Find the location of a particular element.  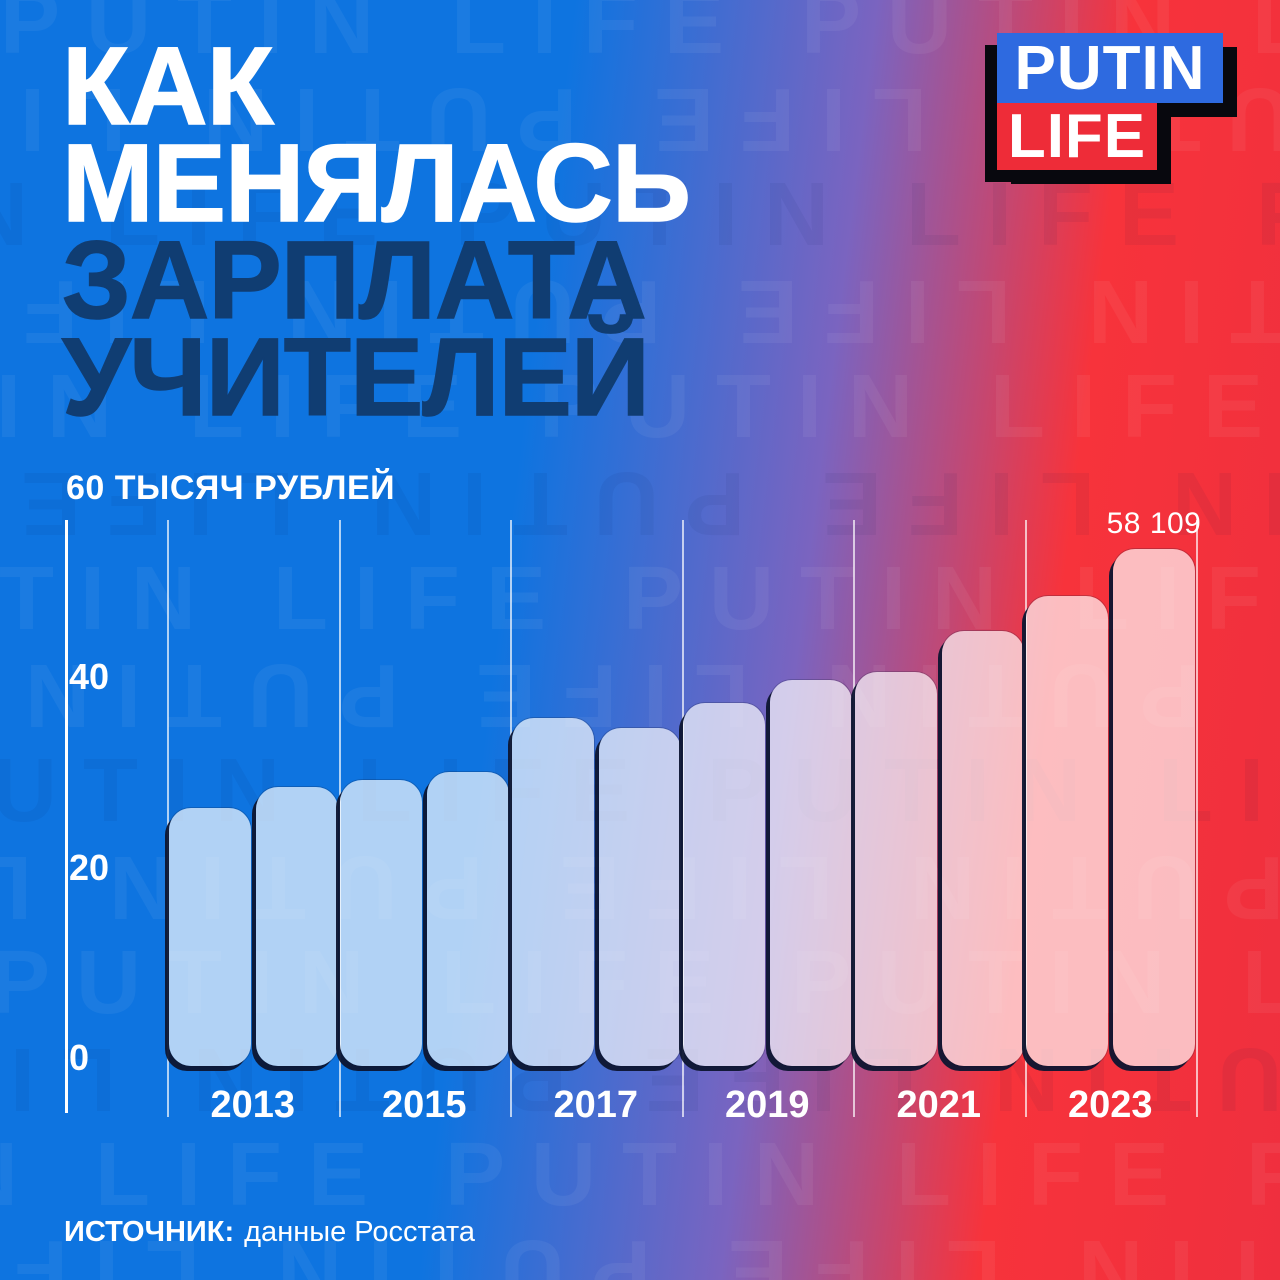

logo-life-text: LIFE is located at coordinates (1077, 136).